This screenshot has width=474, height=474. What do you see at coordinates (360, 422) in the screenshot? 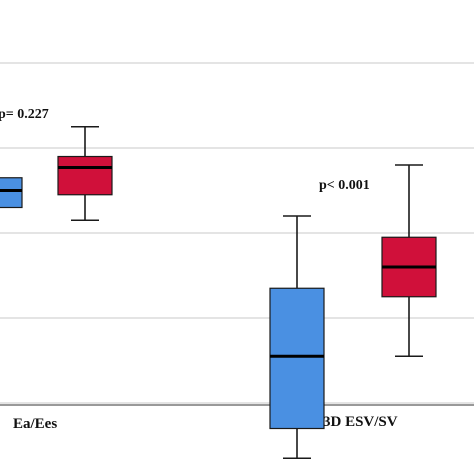
I see `category-label-esv-sv: 3D ESV/SV` at bounding box center [360, 422].